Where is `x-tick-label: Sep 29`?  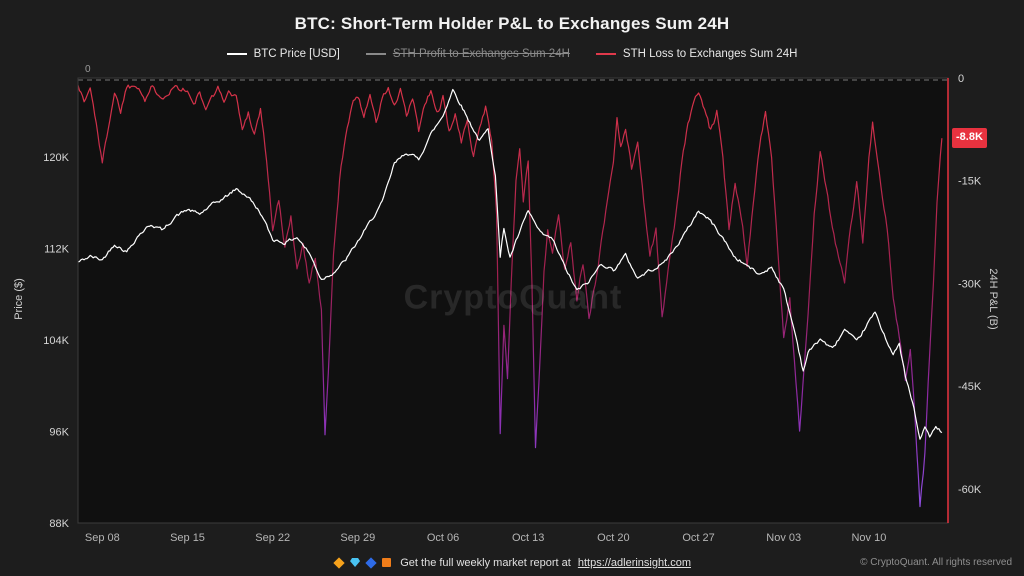 x-tick-label: Sep 29 is located at coordinates (357, 538).